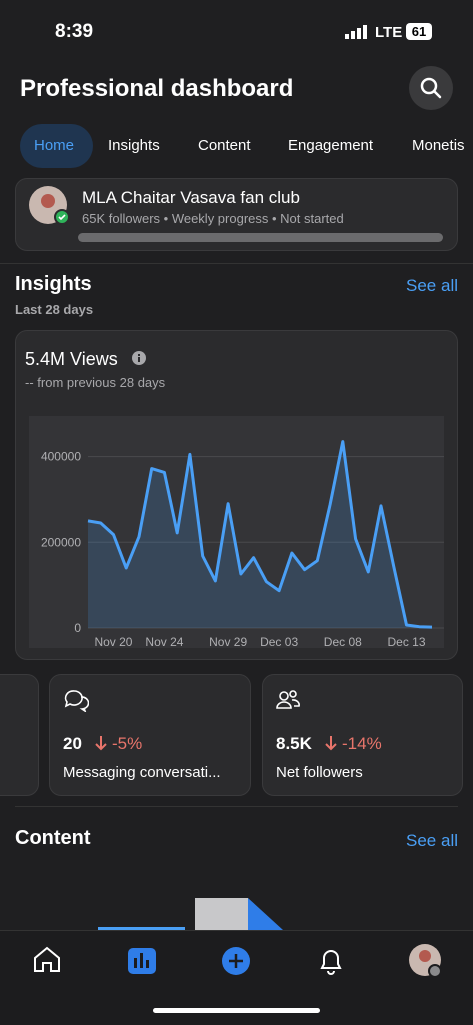  Describe the element at coordinates (438, 145) in the screenshot. I see `tab: Monetis` at that location.